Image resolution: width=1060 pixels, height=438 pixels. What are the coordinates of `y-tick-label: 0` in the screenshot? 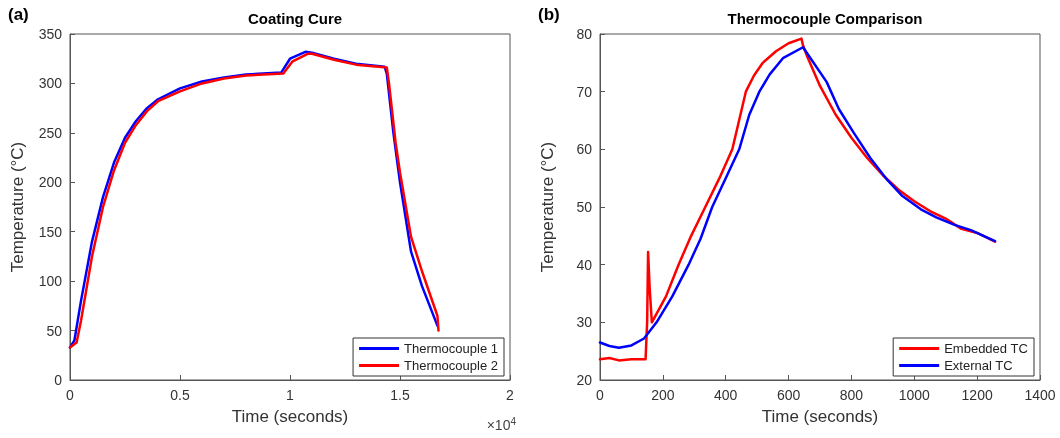 It's located at (58, 380).